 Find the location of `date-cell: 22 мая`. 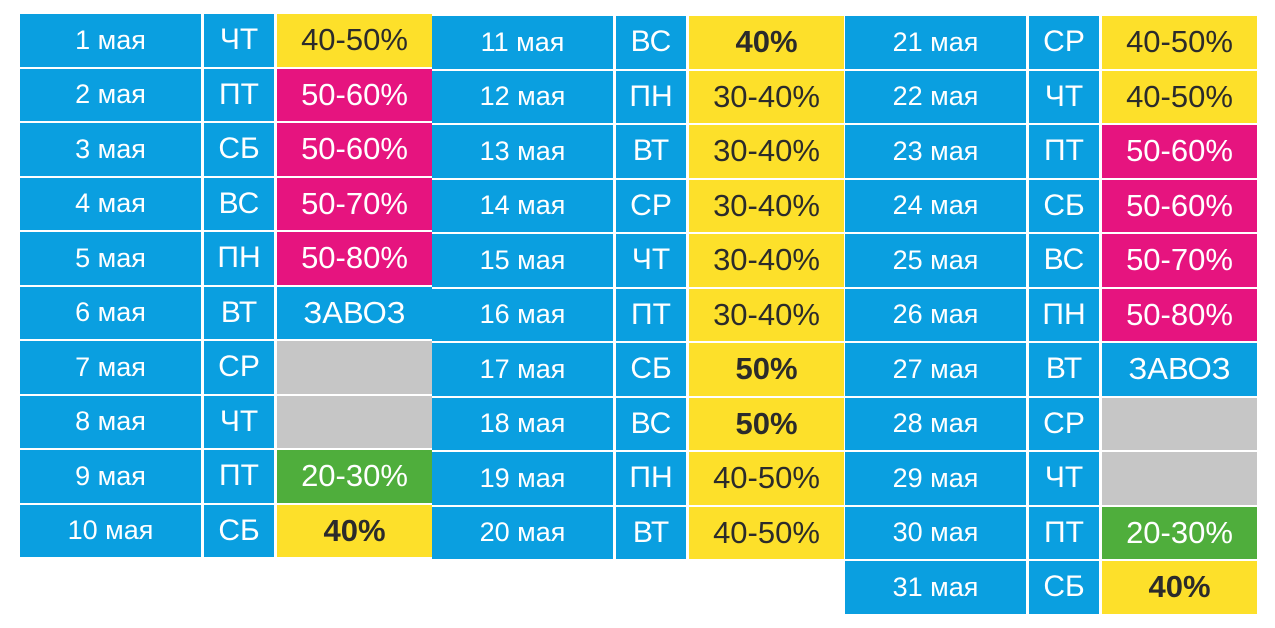

date-cell: 22 мая is located at coordinates (935, 97).